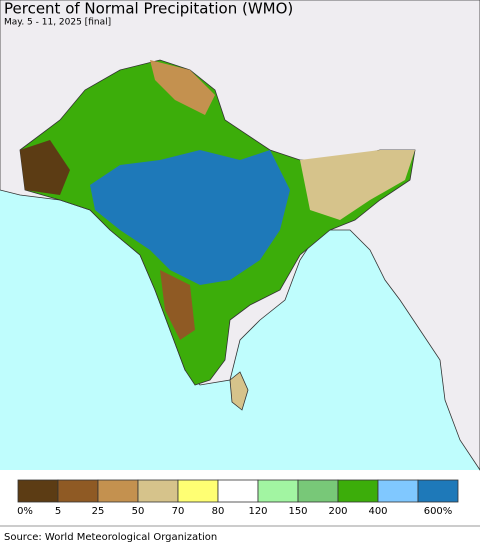  I want to click on legend-label: 120, so click(257, 511).